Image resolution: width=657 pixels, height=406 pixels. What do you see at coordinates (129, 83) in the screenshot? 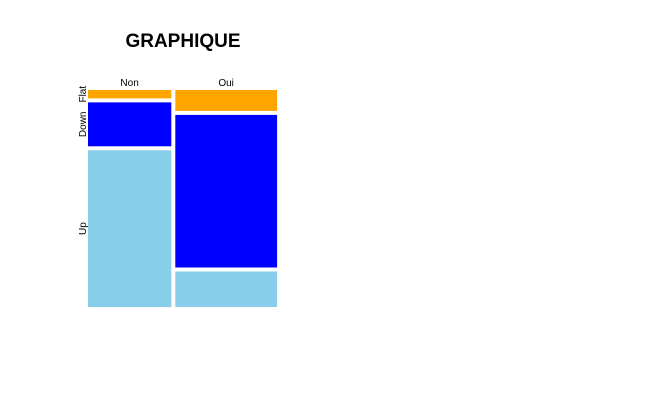
I see `column-label-non: Non` at bounding box center [129, 83].